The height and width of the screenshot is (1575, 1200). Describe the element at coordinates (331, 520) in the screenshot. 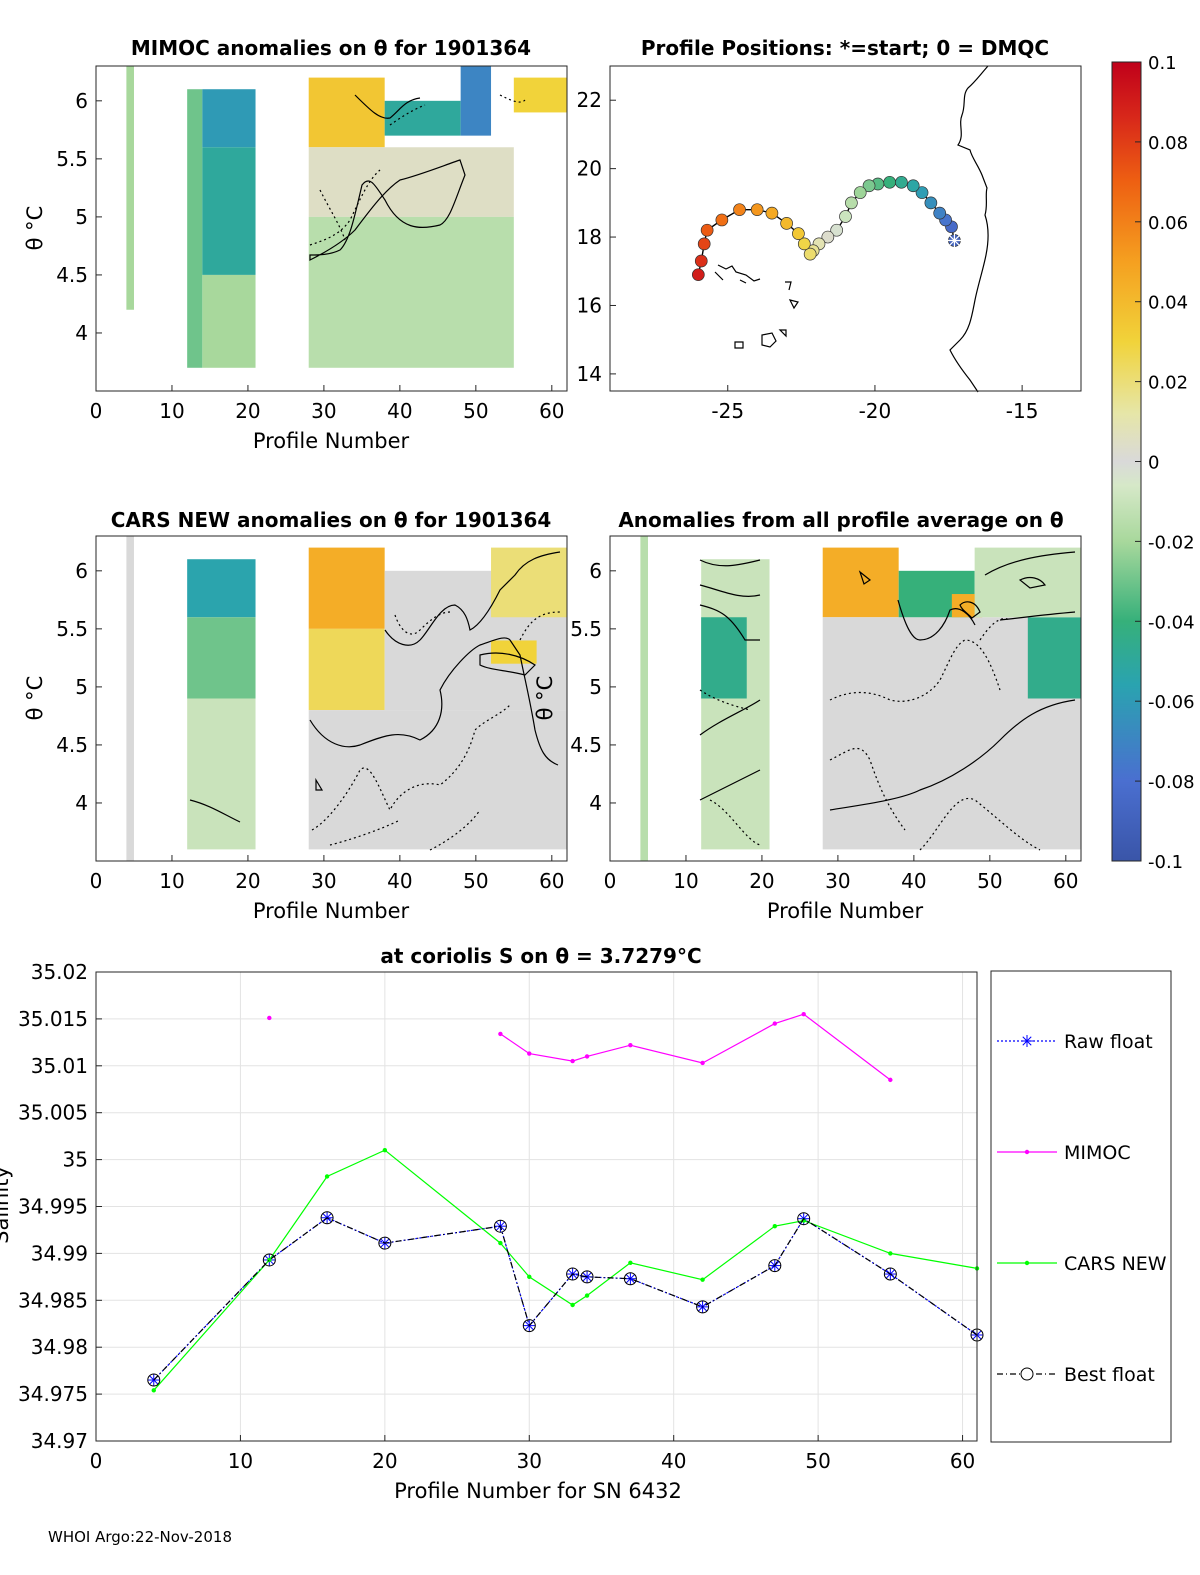

I see `cars-title: CARS NEW anomalies on θ for 1901364` at that location.